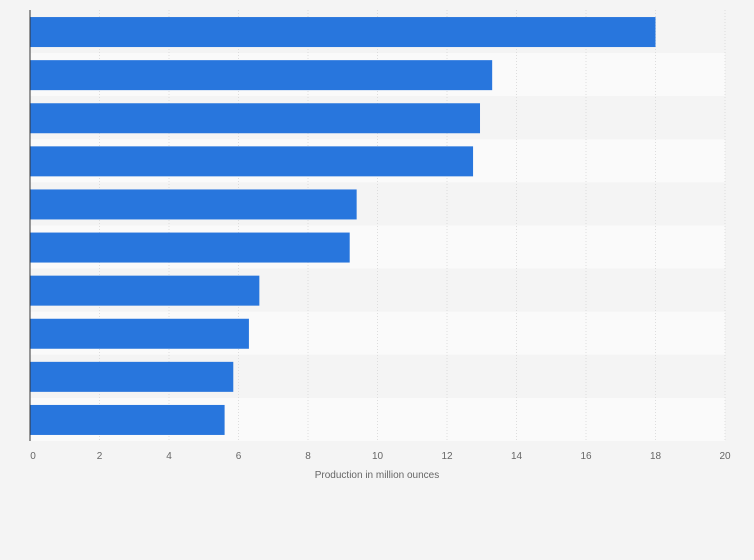  I want to click on x-tick-label: 6, so click(239, 456).